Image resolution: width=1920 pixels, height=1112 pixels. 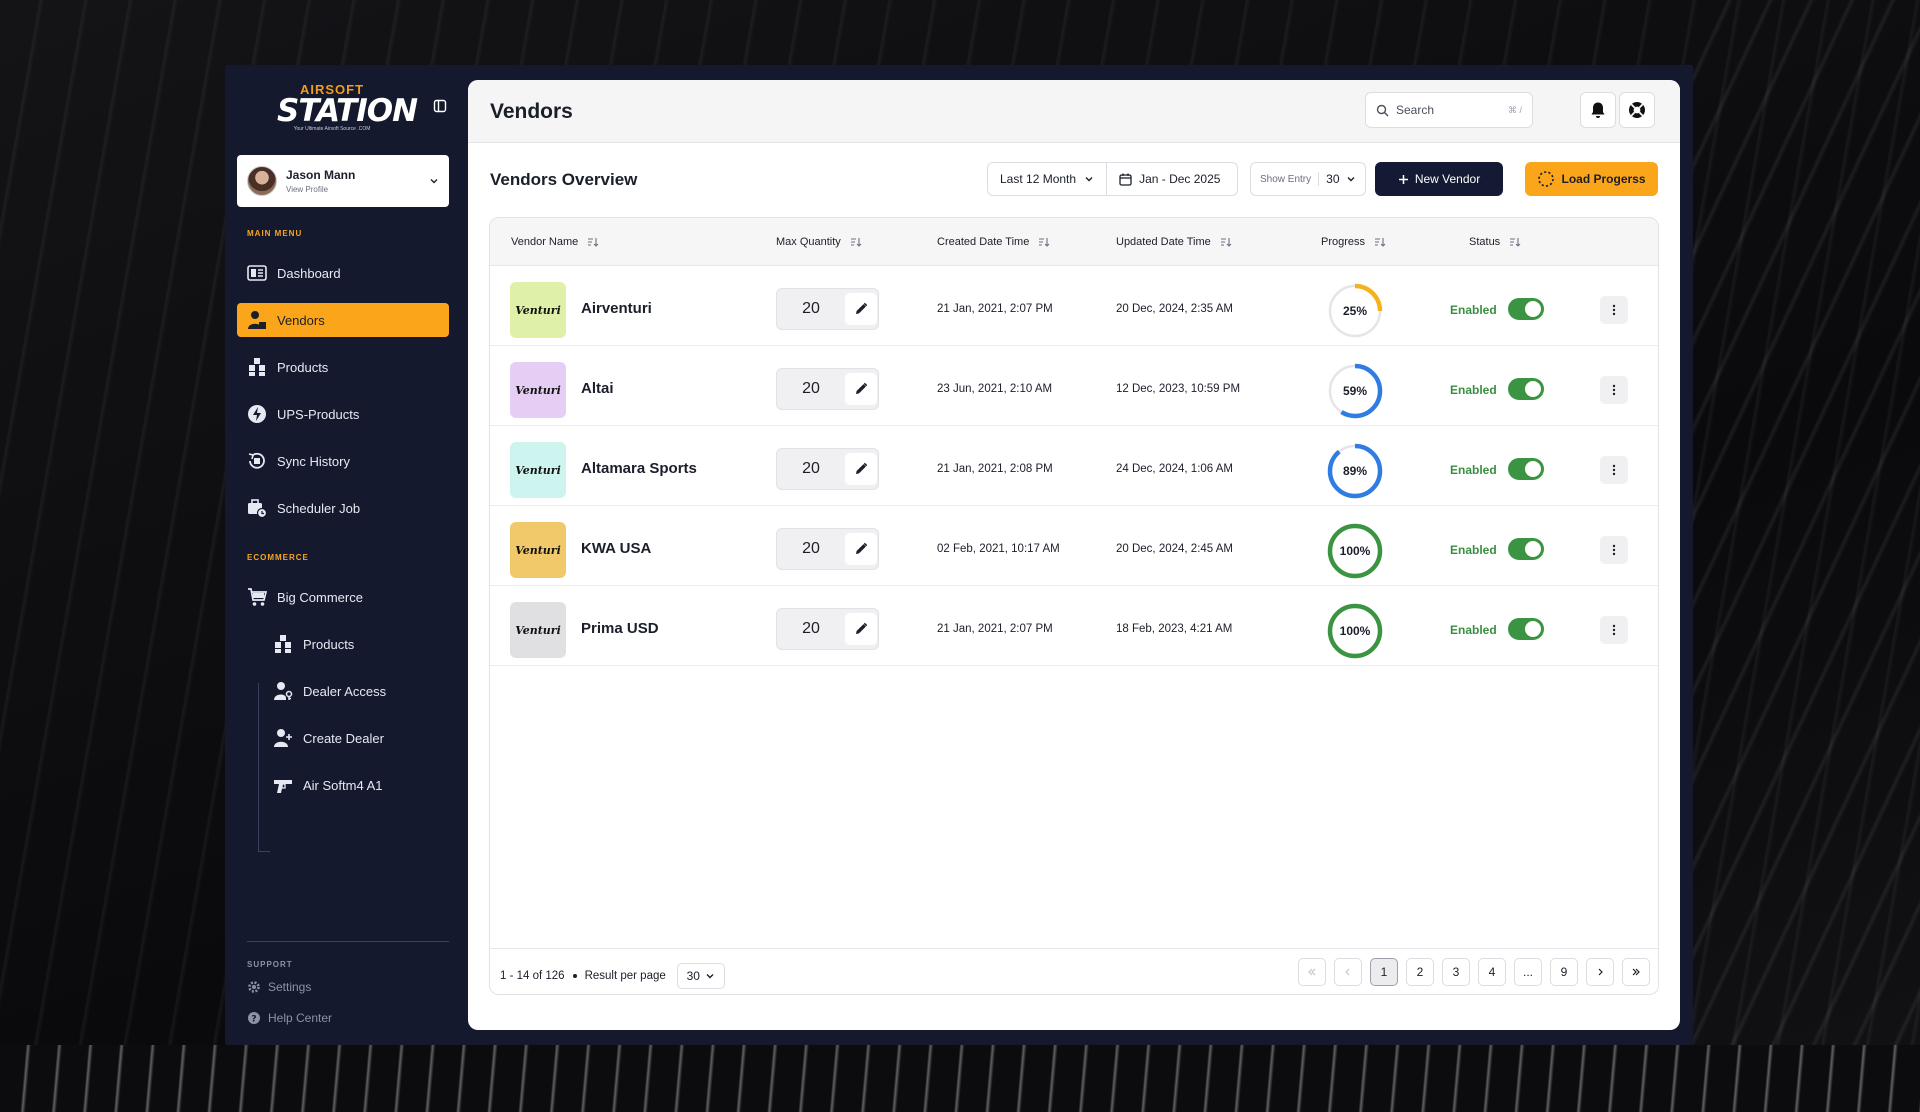 I want to click on last-page-button, so click(x=1636, y=972).